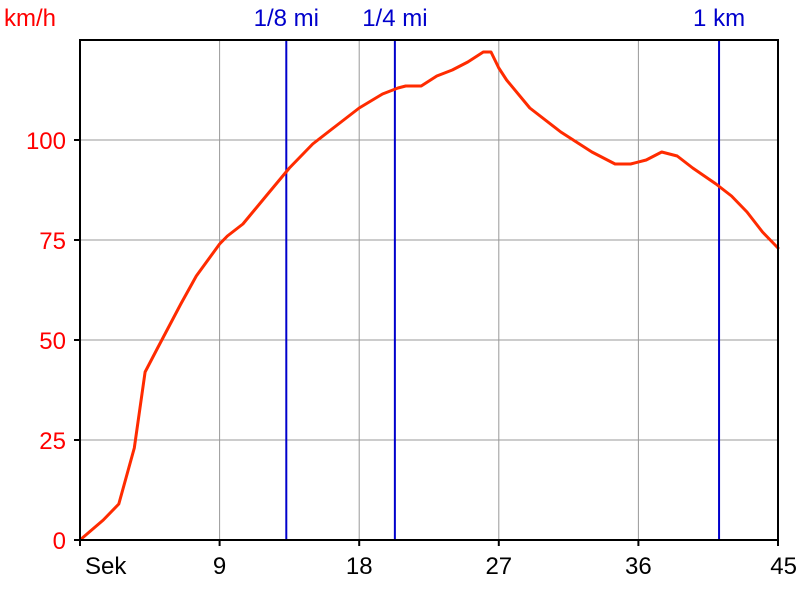  I want to click on y-tick-label: 50, so click(52, 341).